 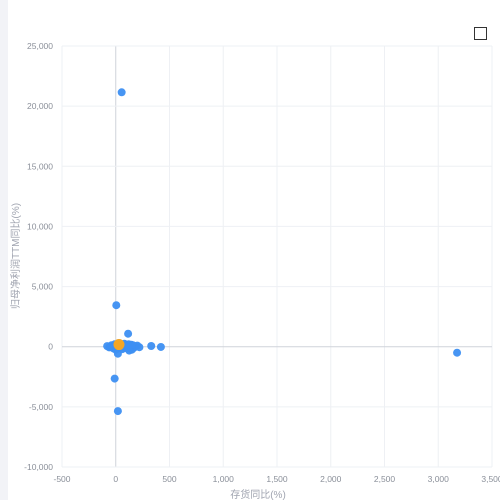 What do you see at coordinates (40, 106) in the screenshot?
I see `y-tick-label: 20,000` at bounding box center [40, 106].